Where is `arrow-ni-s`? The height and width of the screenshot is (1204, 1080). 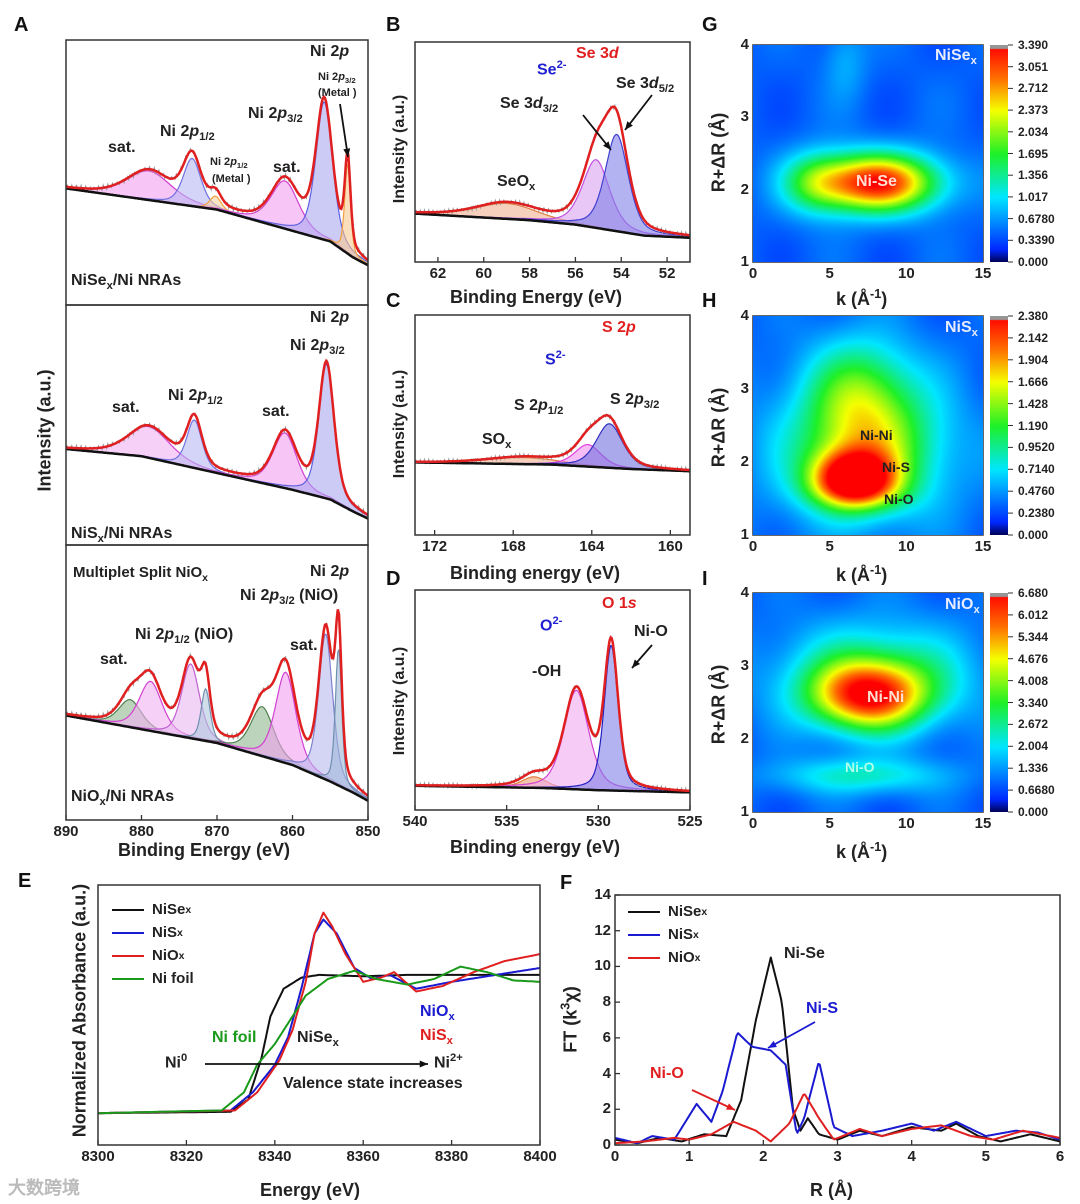
arrow-ni-s is located at coordinates (791, 1035).